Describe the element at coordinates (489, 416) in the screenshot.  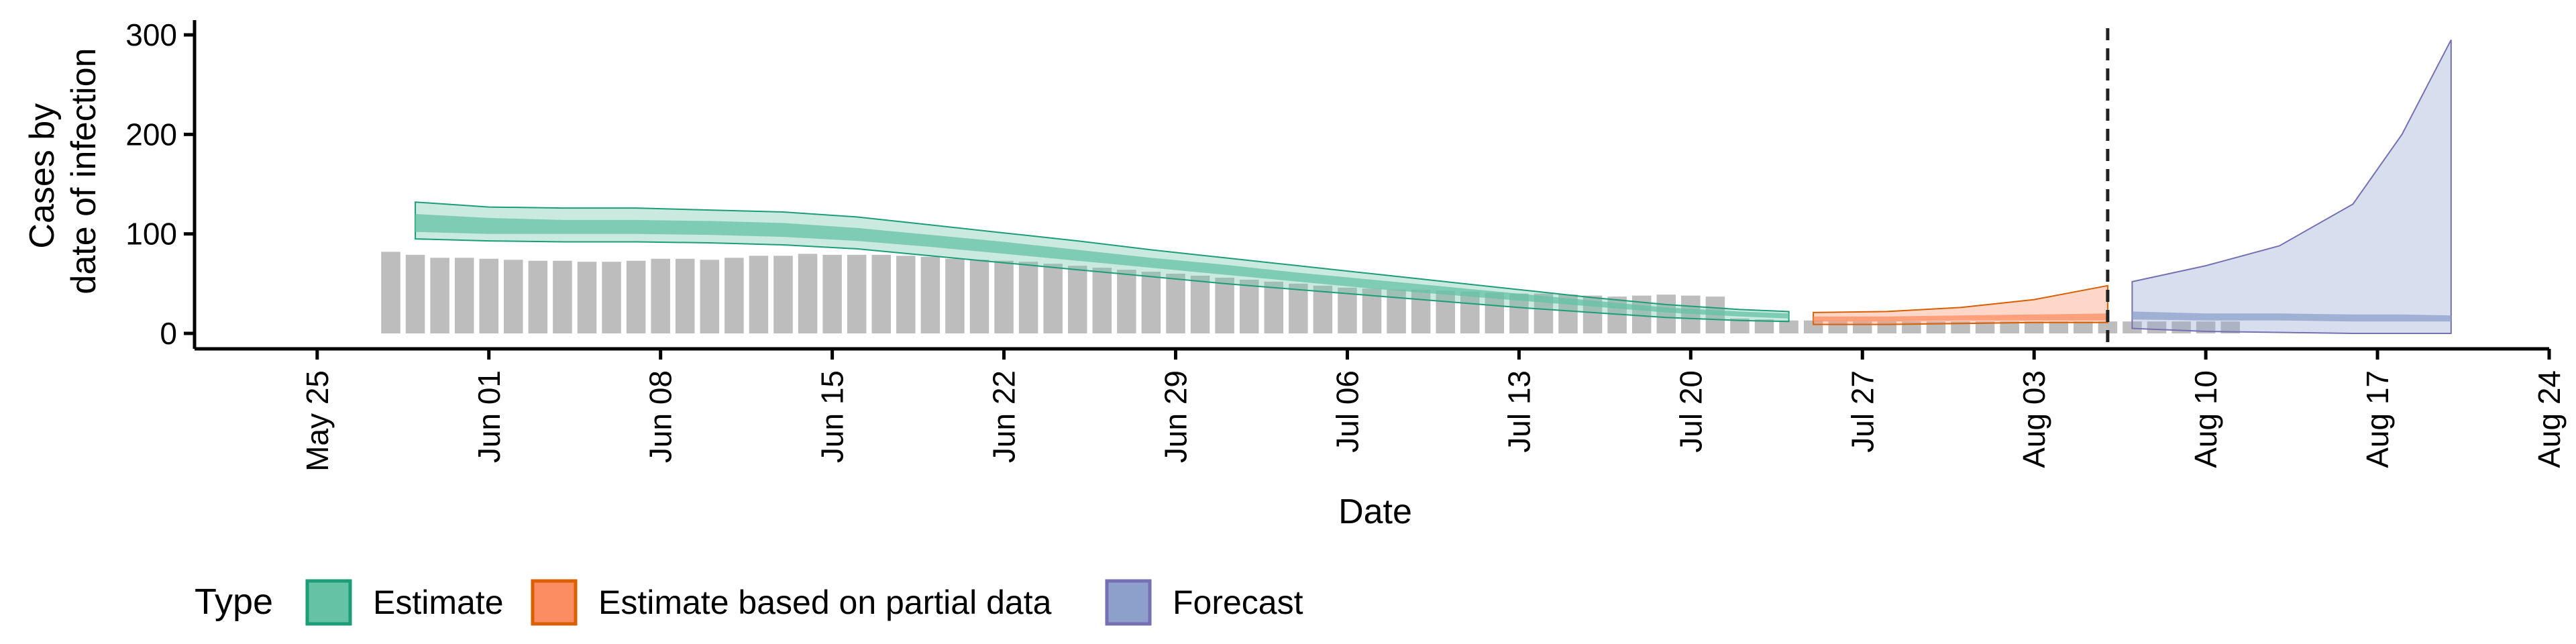
I see `x-tick-label: Jun 01` at that location.